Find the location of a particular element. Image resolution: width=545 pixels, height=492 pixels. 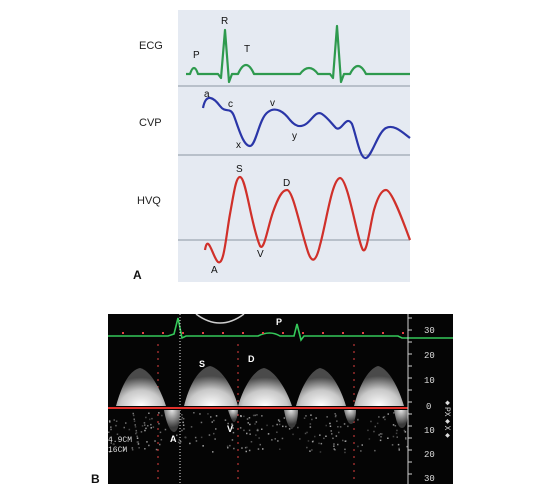

scale-label-bottom-20: 20 is located at coordinates (429, 455).